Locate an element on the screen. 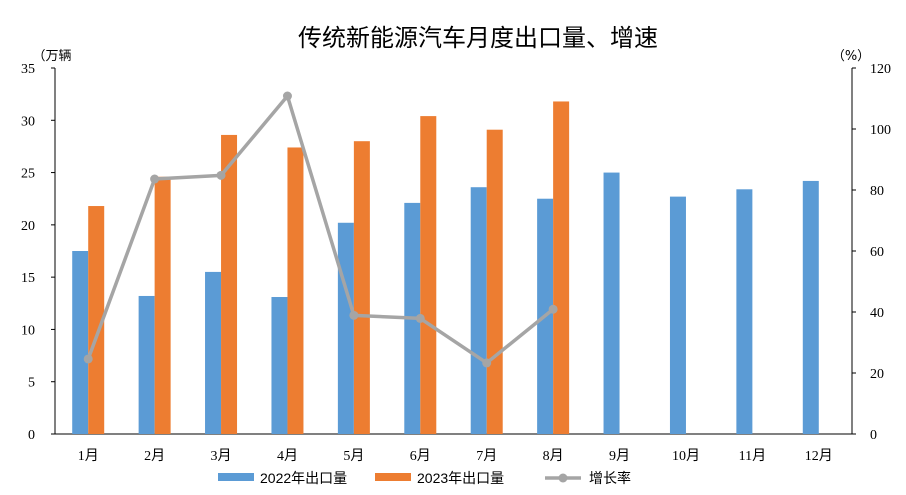  x-tick-label: 4月 is located at coordinates (287, 456).